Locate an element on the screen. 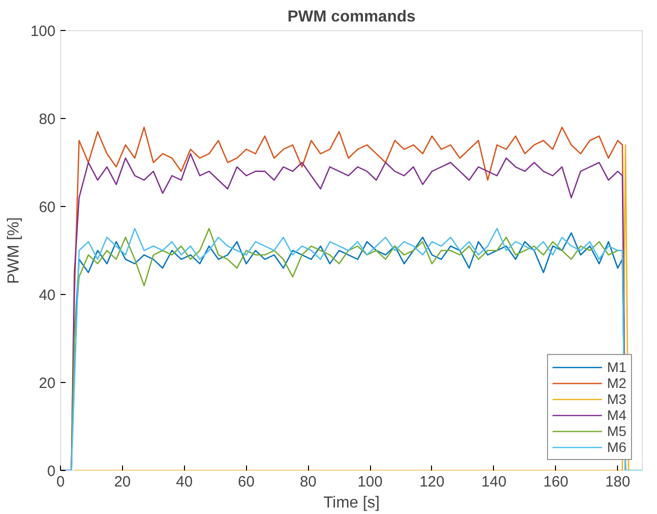 The width and height of the screenshot is (657, 514). legend-label: M6 is located at coordinates (617, 447).